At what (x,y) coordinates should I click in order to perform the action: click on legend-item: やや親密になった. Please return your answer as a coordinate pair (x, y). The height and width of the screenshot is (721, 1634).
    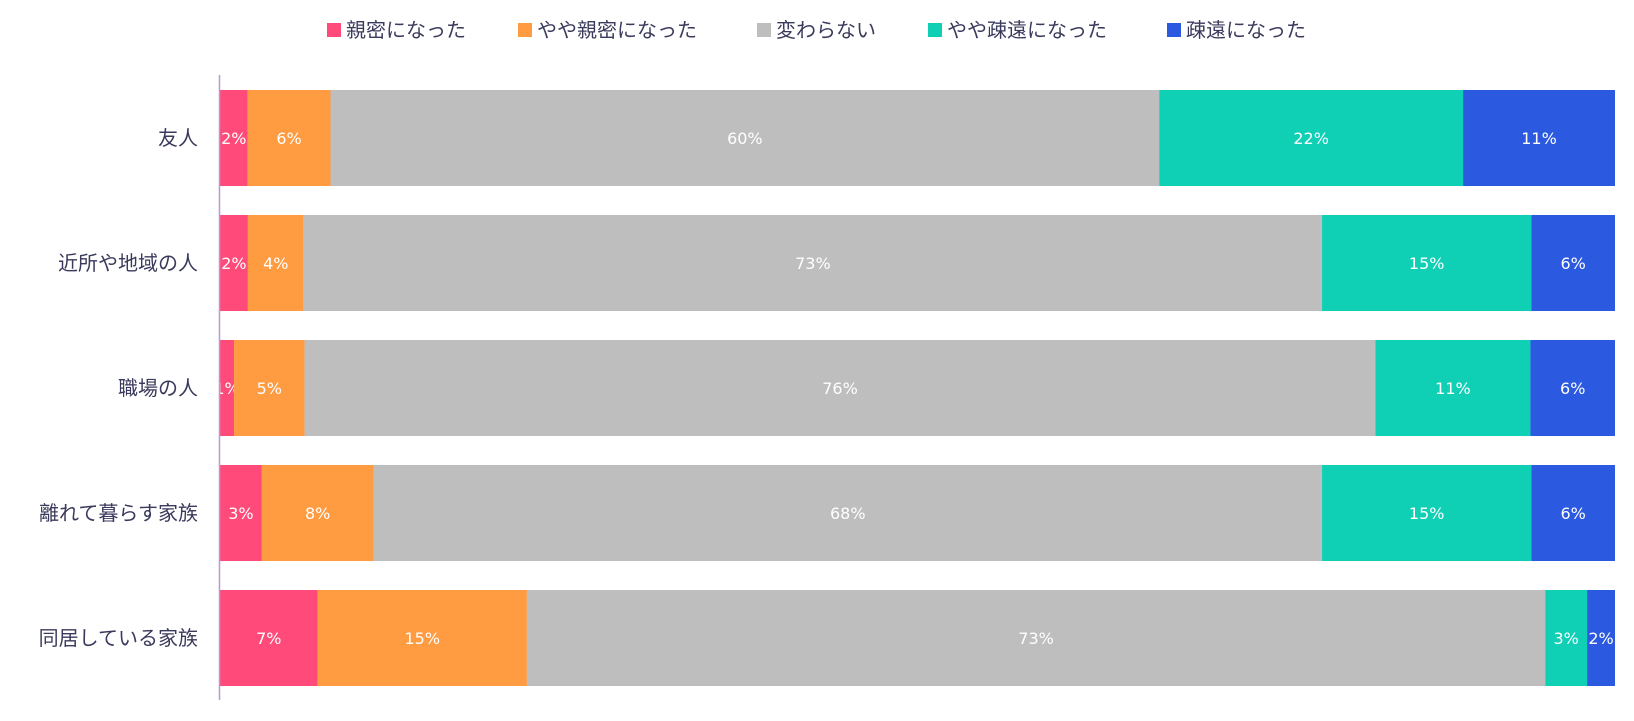
    Looking at the image, I should click on (607, 30).